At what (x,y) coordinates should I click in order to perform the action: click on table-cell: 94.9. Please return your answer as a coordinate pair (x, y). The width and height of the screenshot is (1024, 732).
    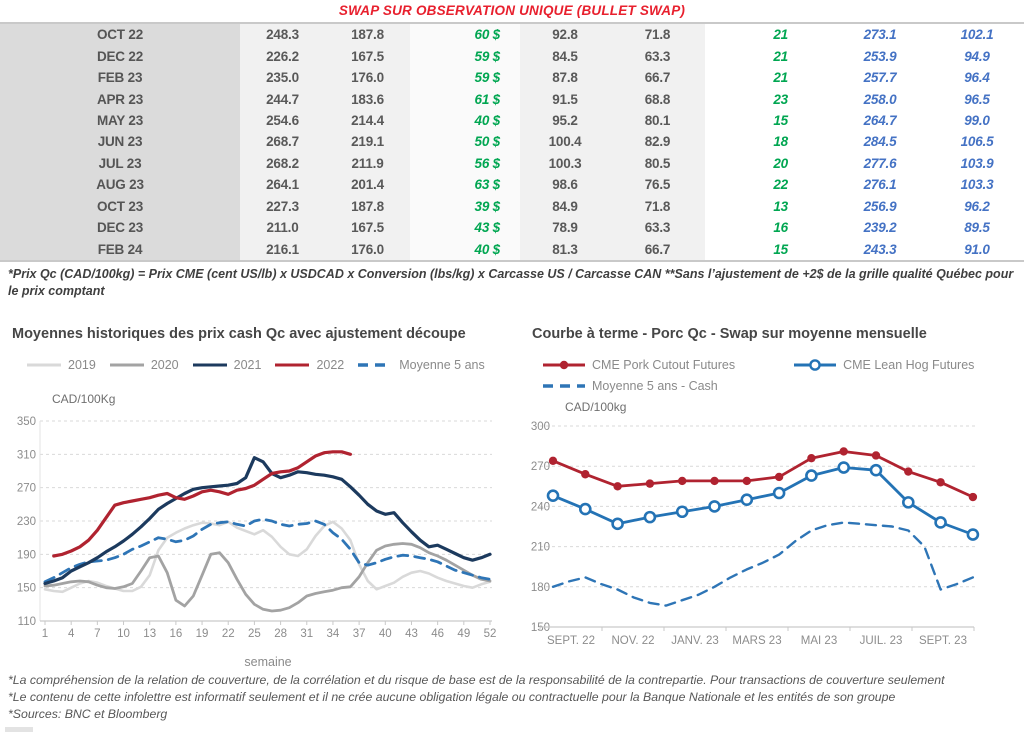
    Looking at the image, I should click on (977, 56).